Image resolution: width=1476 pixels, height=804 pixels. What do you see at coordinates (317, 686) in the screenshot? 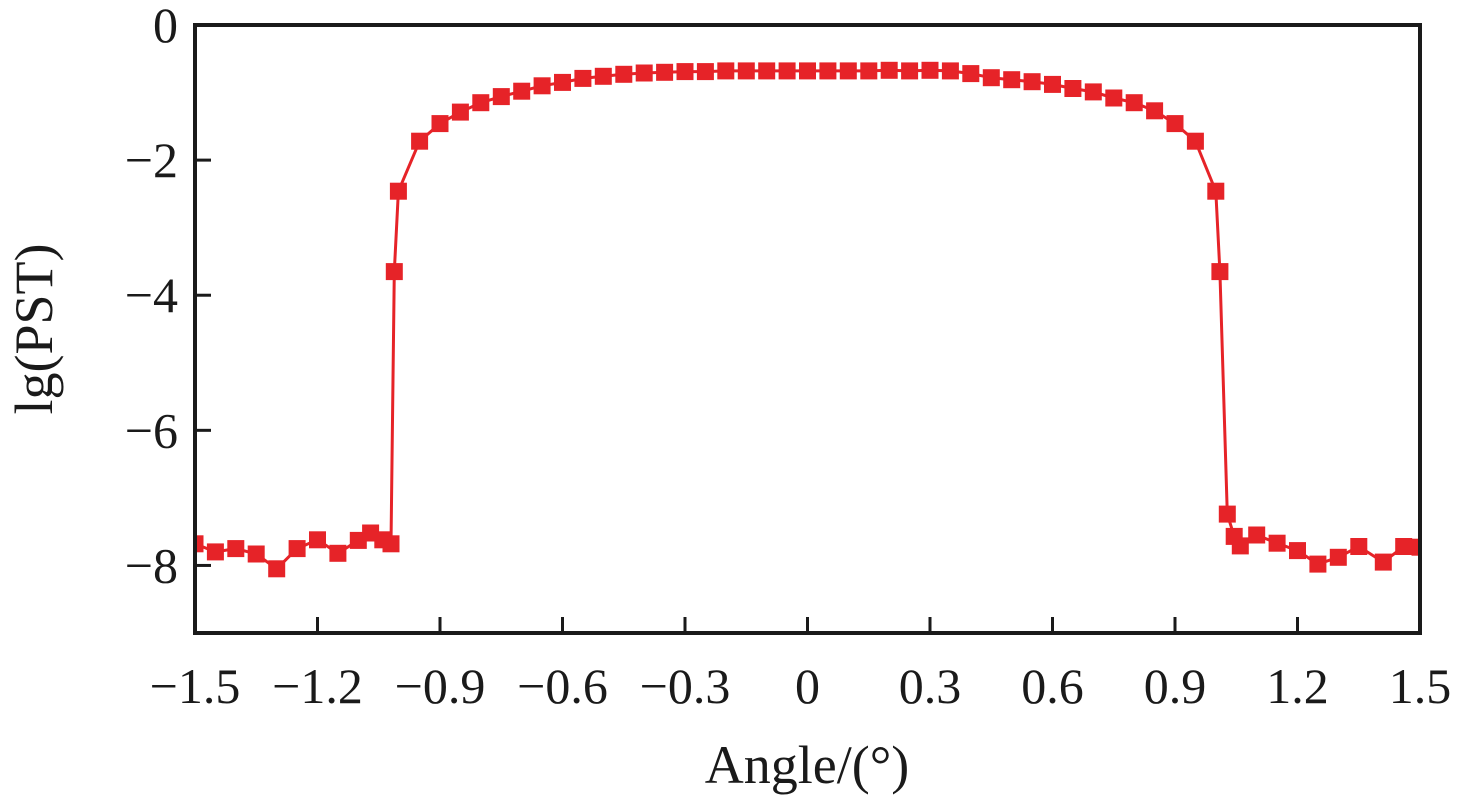
I see `x-tick-label: −1.2` at bounding box center [317, 686].